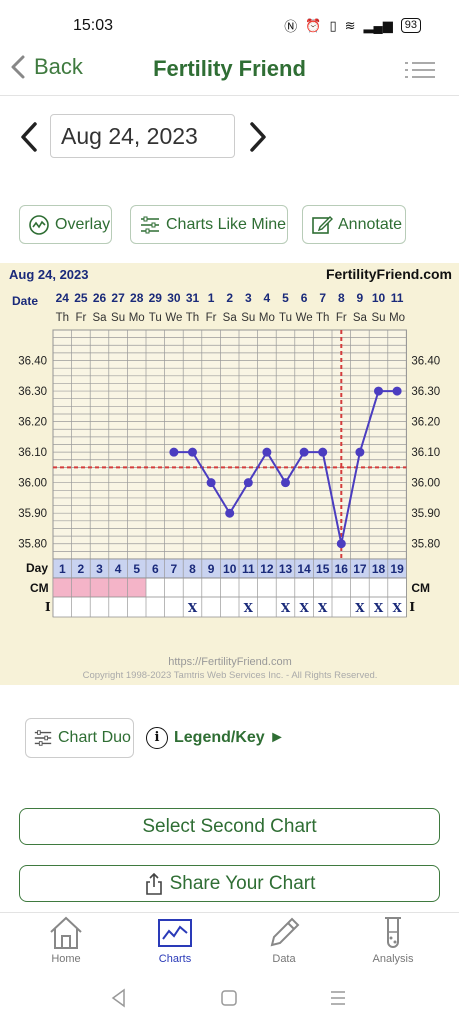 The height and width of the screenshot is (1024, 459). Describe the element at coordinates (49, 274) in the screenshot. I see `chart-title: Aug 24, 2023` at that location.